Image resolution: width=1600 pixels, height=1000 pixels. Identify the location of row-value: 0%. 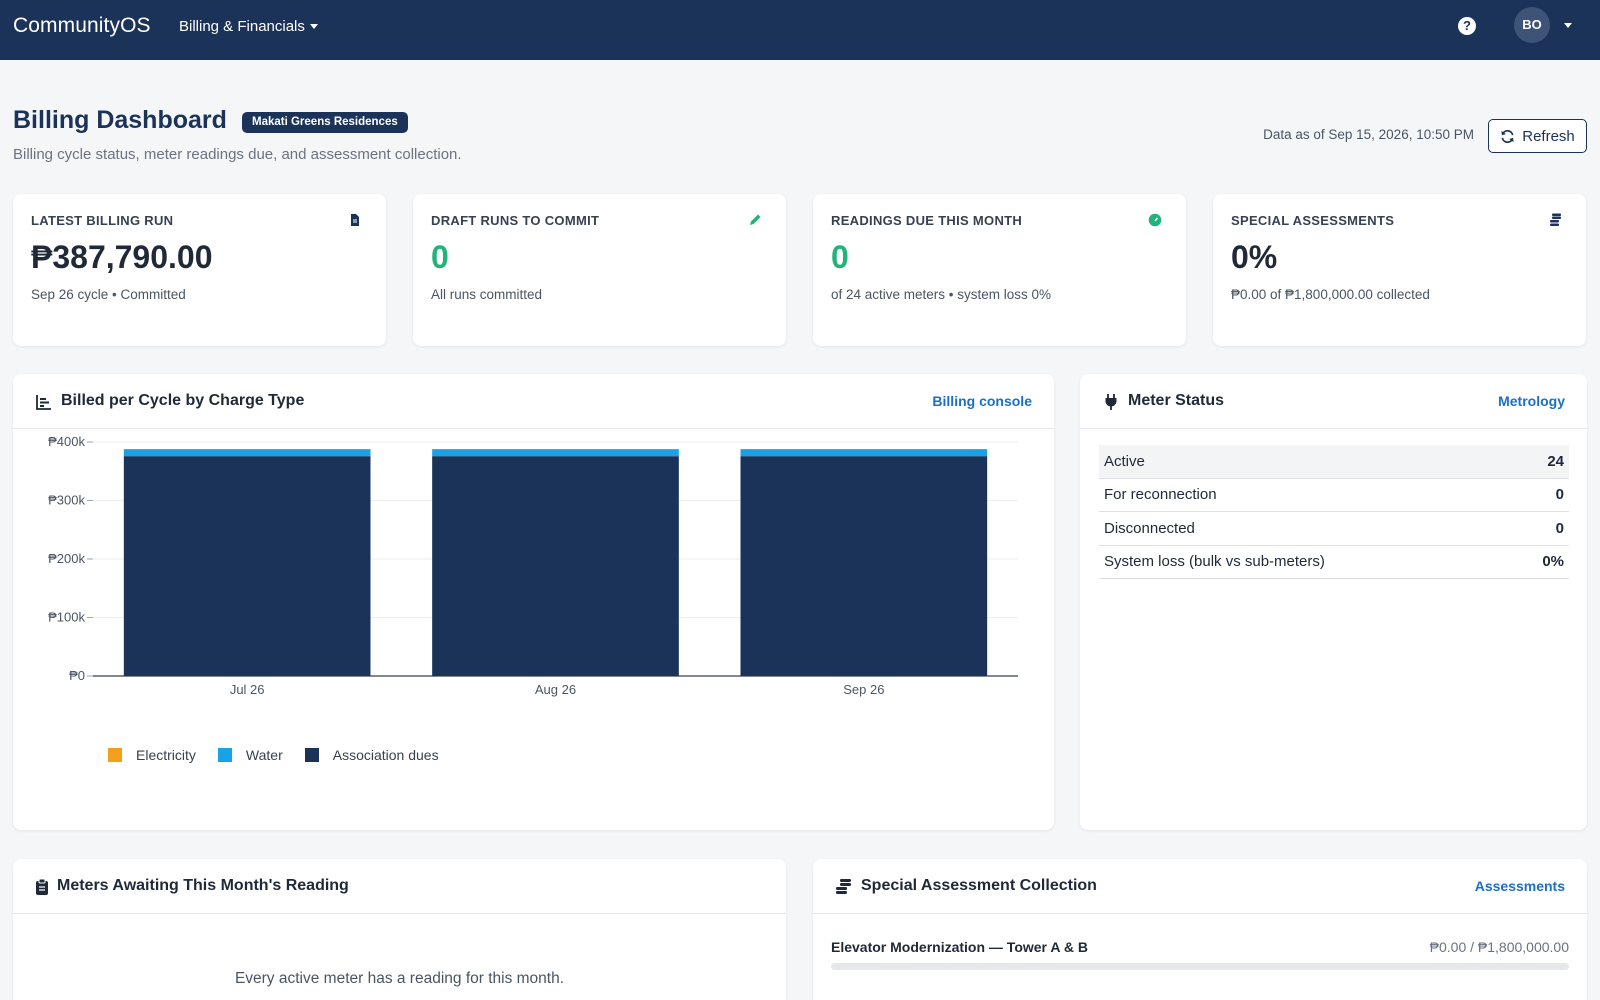
(1553, 562).